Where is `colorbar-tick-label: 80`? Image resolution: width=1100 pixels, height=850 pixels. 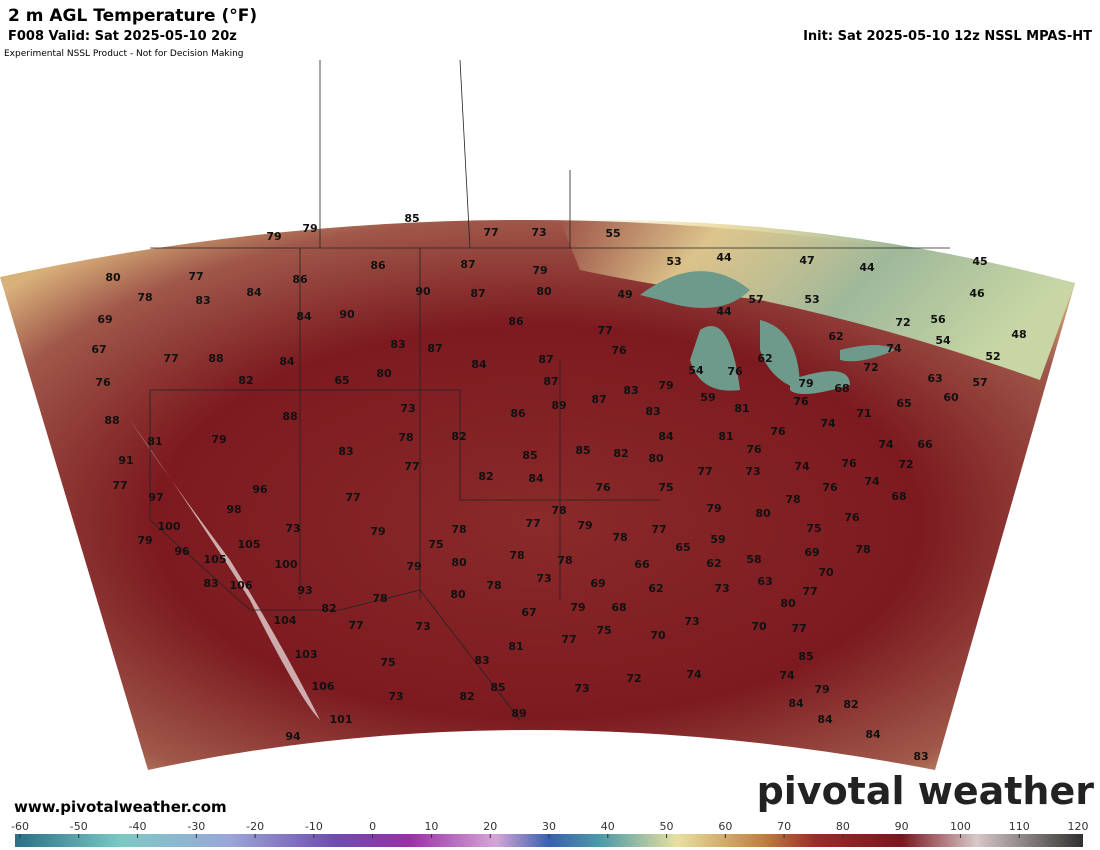 colorbar-tick-label: 80 is located at coordinates (843, 826).